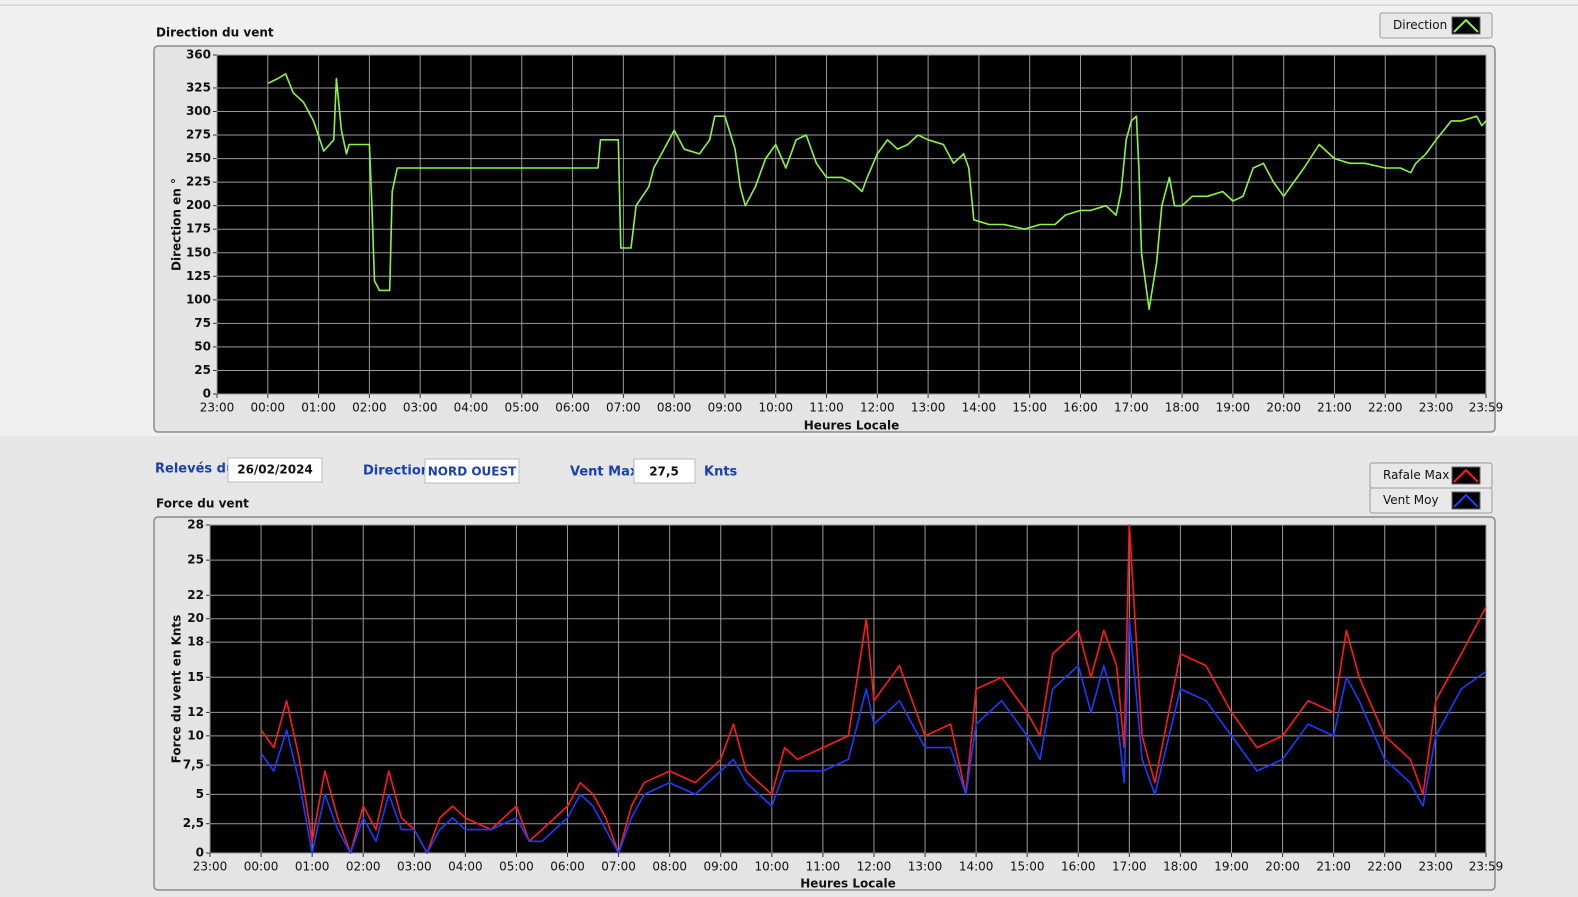 This screenshot has height=897, width=1578. Describe the element at coordinates (198, 299) in the screenshot. I see `y-tick-label: 100` at that location.